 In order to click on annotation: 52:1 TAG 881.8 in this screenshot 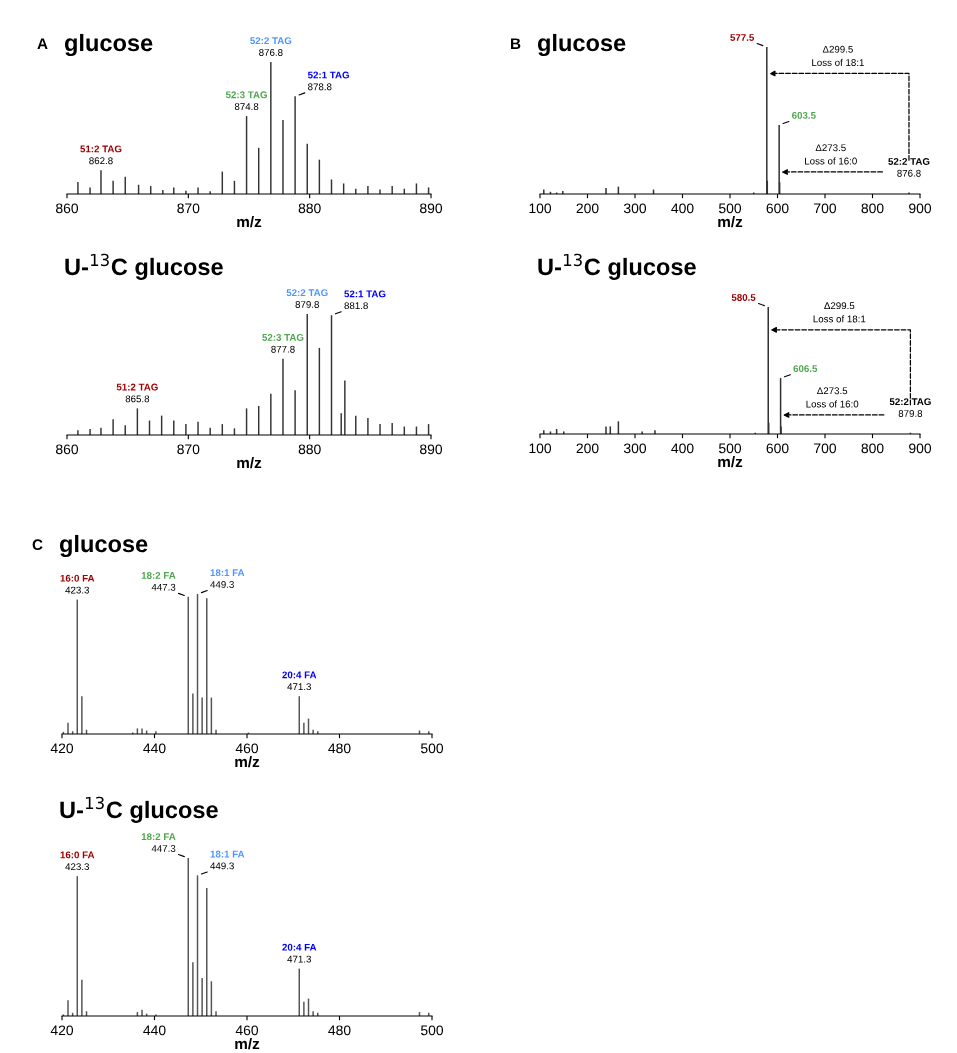, I will do `click(365, 300)`.